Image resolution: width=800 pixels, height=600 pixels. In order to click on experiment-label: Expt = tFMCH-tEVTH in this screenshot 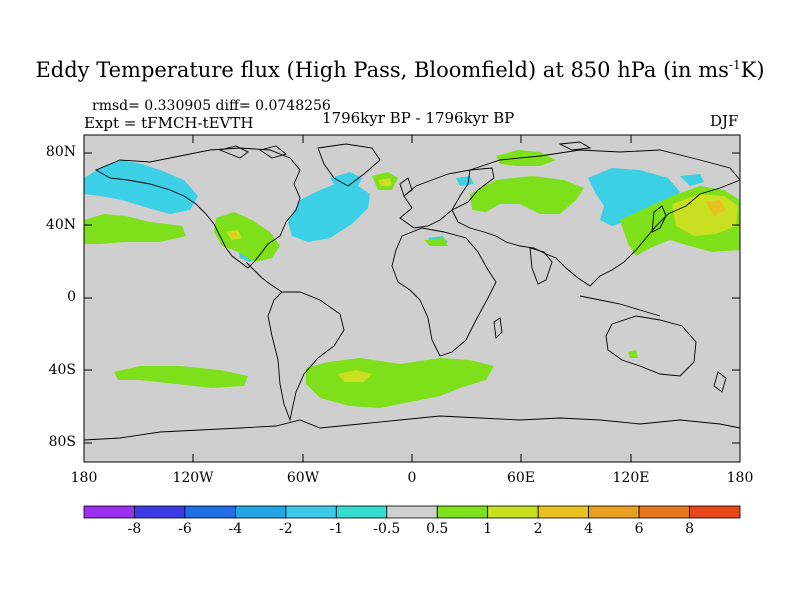, I will do `click(169, 123)`.